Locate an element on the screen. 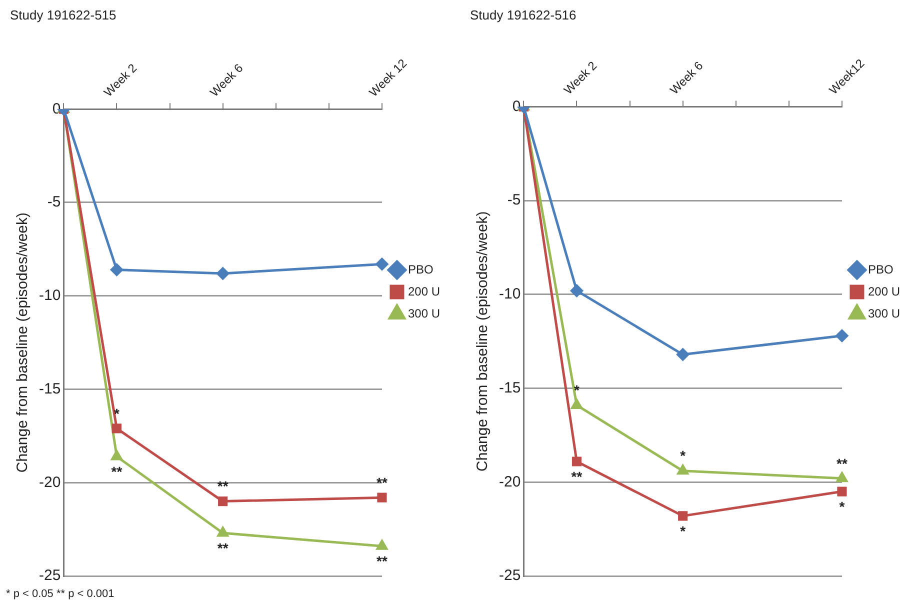  chart-title: Study 191622-516 is located at coordinates (523, 14).